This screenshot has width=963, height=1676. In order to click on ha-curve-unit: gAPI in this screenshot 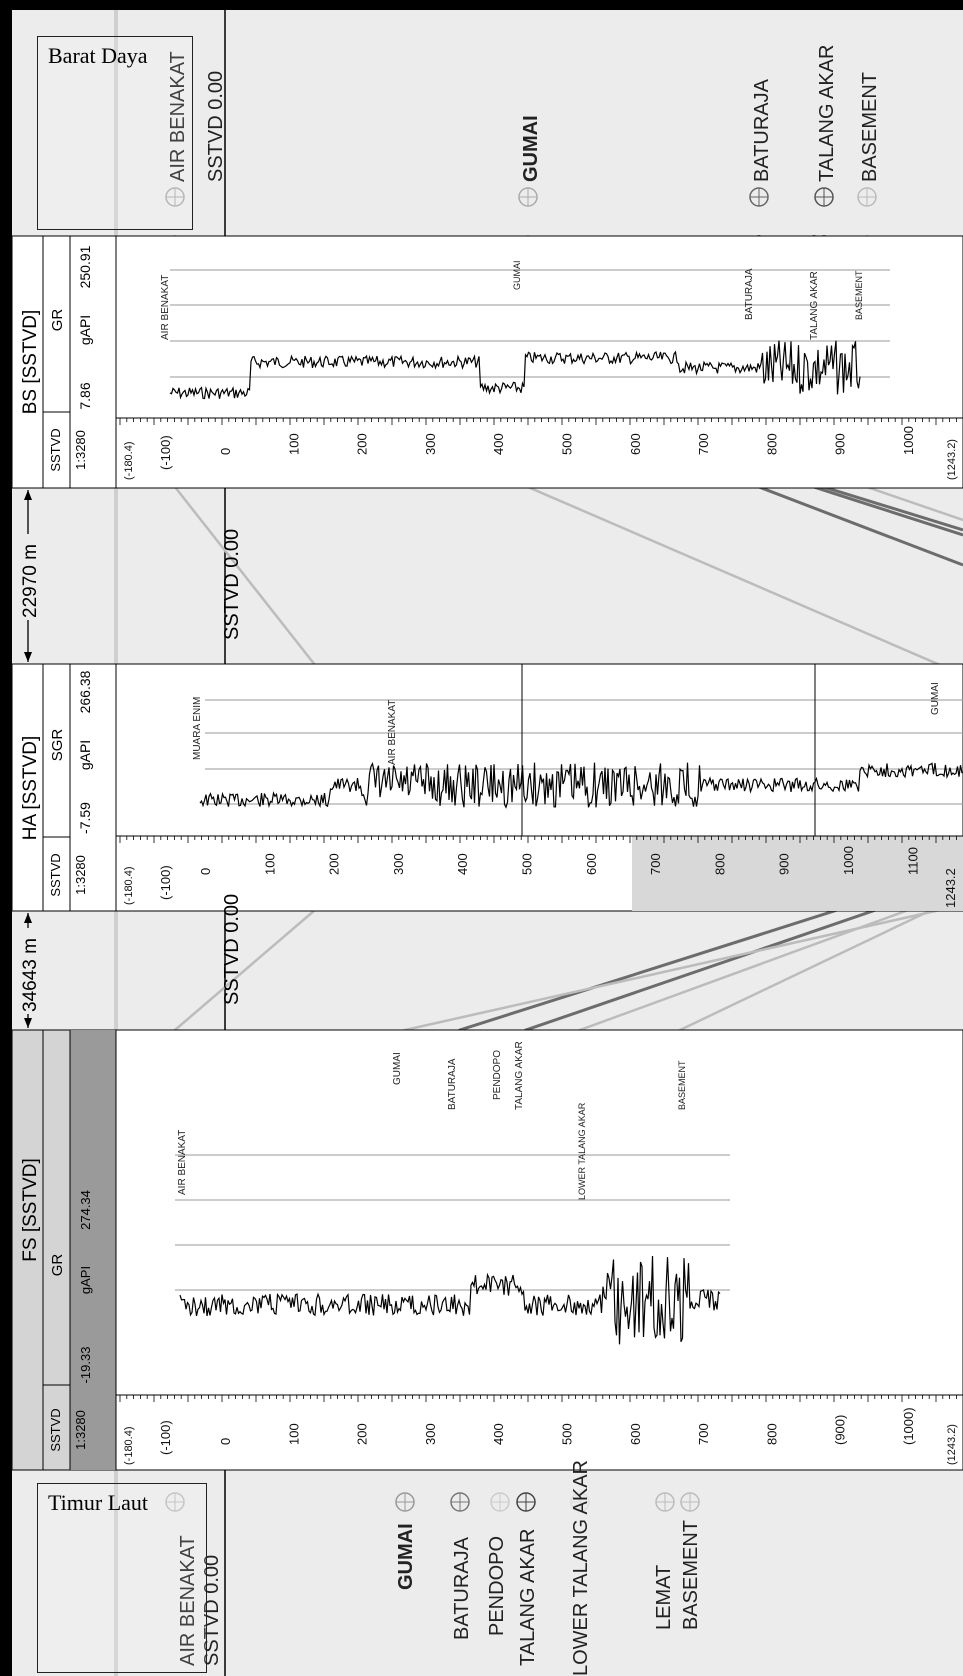, I will do `click(85, 755)`.